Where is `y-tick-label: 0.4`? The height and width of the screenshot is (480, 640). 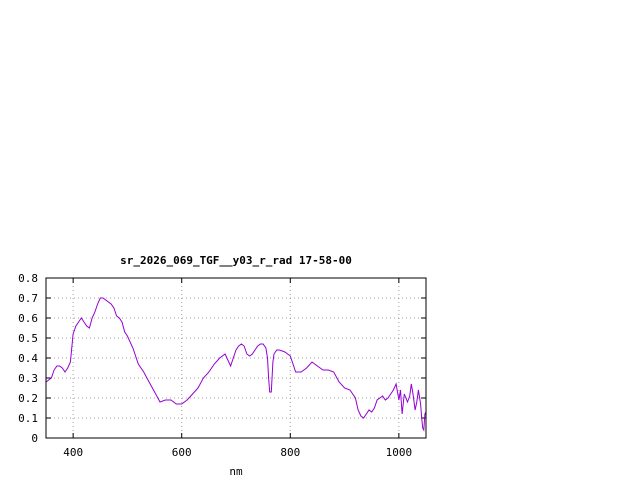 y-tick-label: 0.4 is located at coordinates (28, 358).